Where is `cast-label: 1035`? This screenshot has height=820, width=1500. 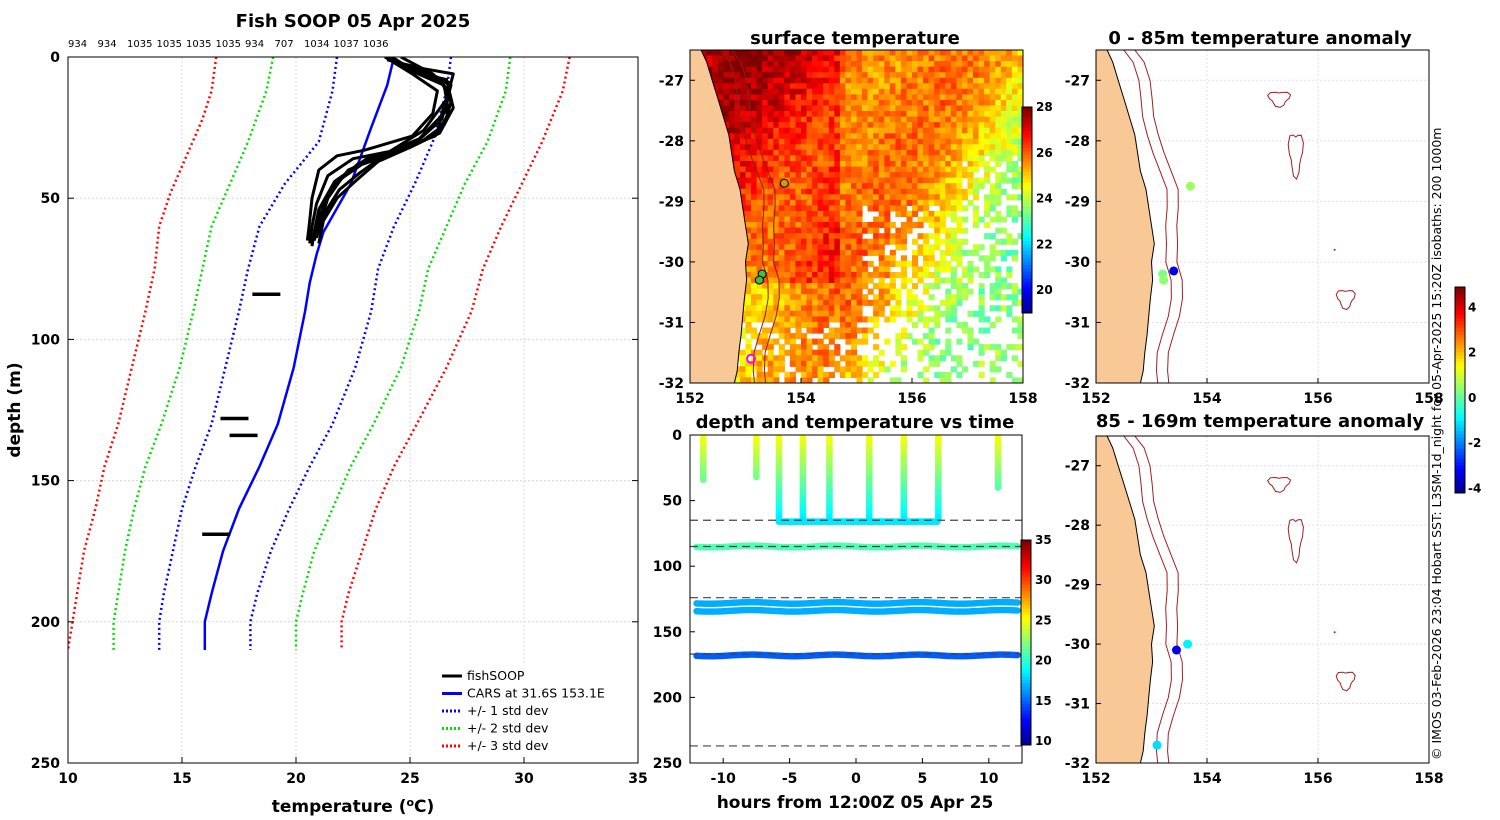 cast-label: 1035 is located at coordinates (169, 44).